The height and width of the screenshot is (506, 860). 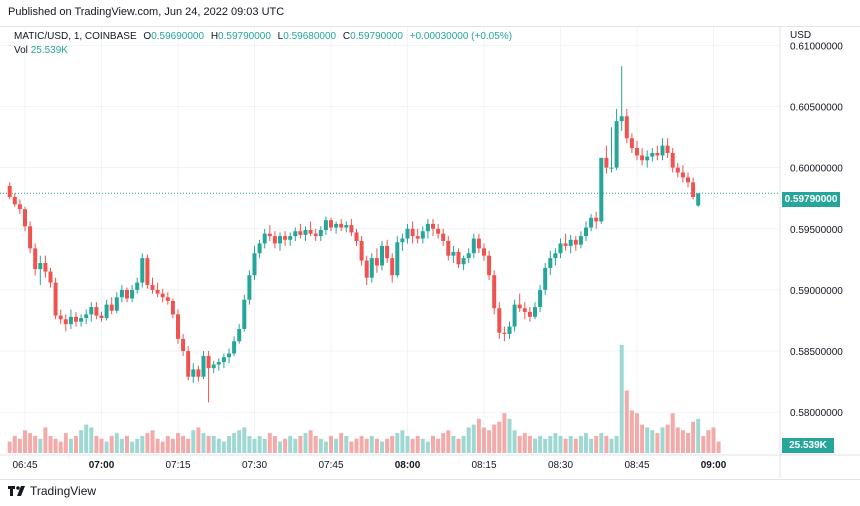 I want to click on x-tick-label: 08:45, so click(x=636, y=465).